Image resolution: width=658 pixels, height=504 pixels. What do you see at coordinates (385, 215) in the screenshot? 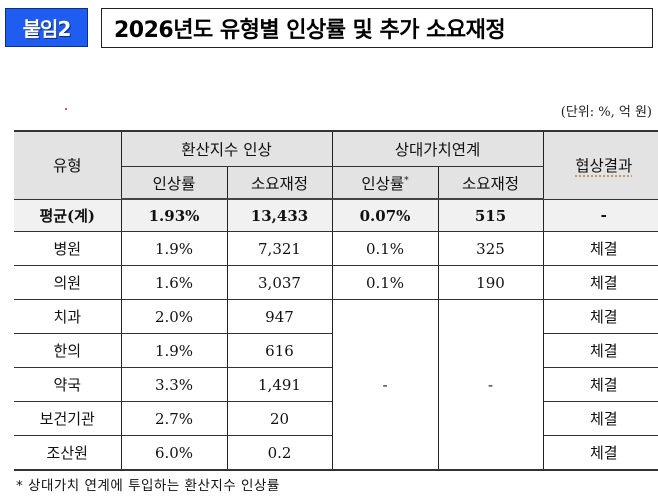
I see `cell-rv-rate: 0.07%` at bounding box center [385, 215].